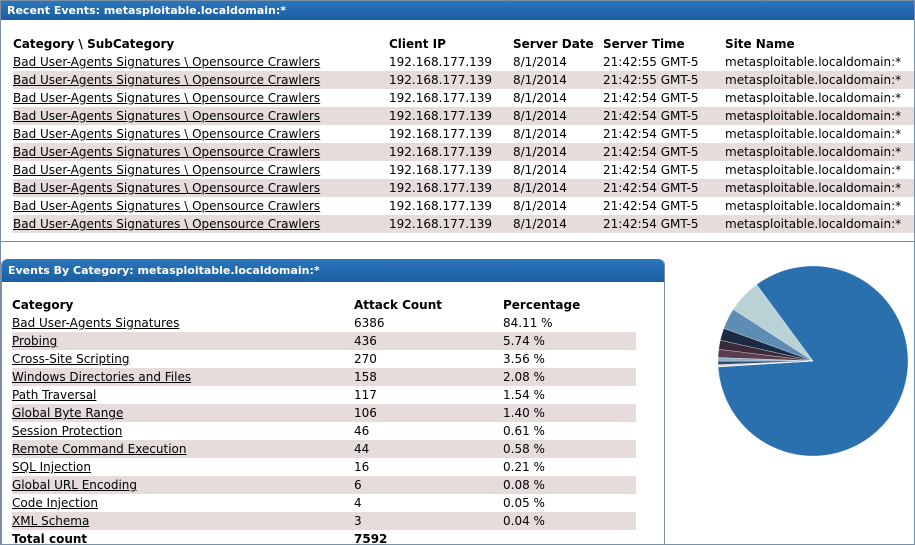  I want to click on total-empty, so click(569, 537).